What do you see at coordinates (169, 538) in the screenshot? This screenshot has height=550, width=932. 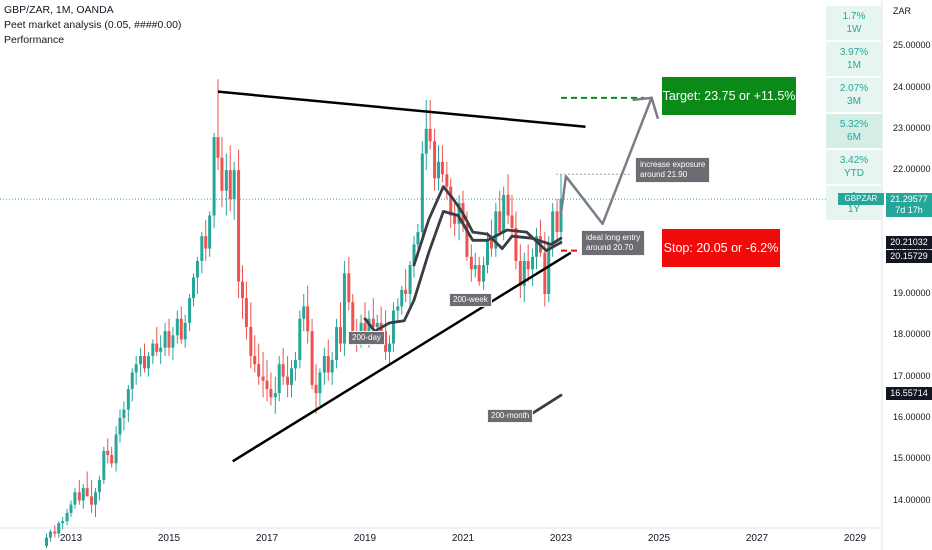 I see `time-tick-label: 2015` at bounding box center [169, 538].